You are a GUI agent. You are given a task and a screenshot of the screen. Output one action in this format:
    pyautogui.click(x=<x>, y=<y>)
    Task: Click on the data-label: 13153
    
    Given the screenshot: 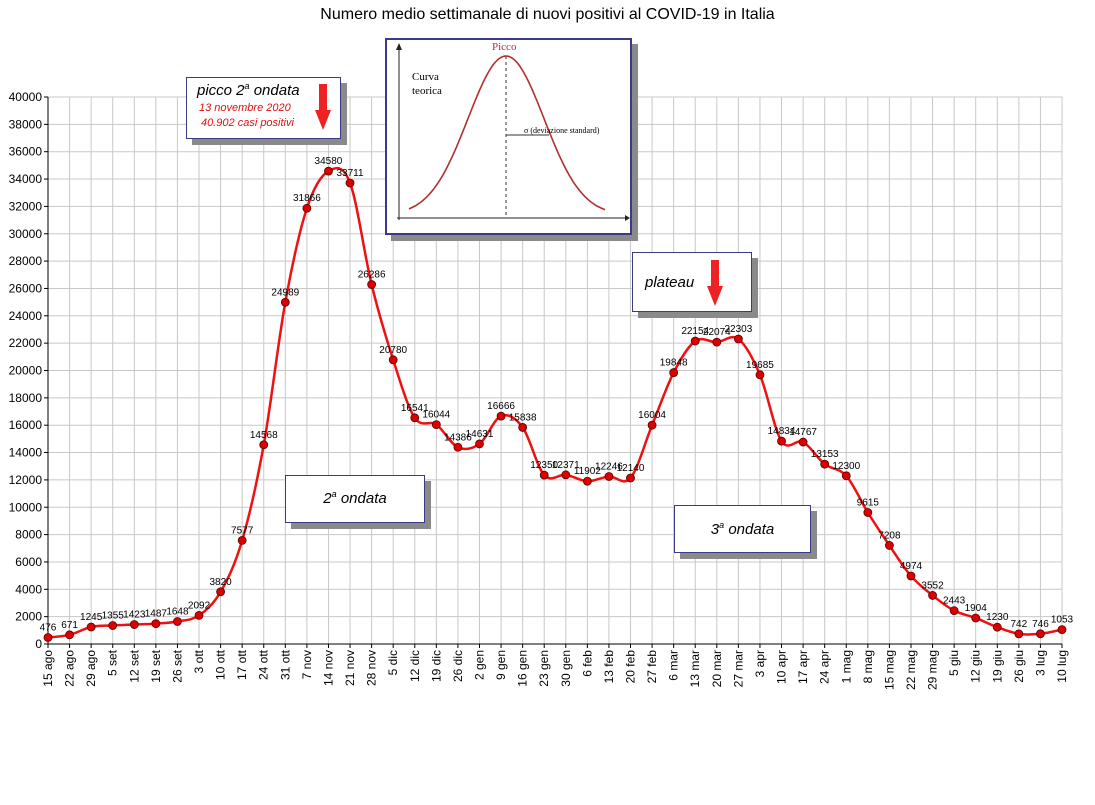 What is the action you would take?
    pyautogui.click(x=825, y=454)
    